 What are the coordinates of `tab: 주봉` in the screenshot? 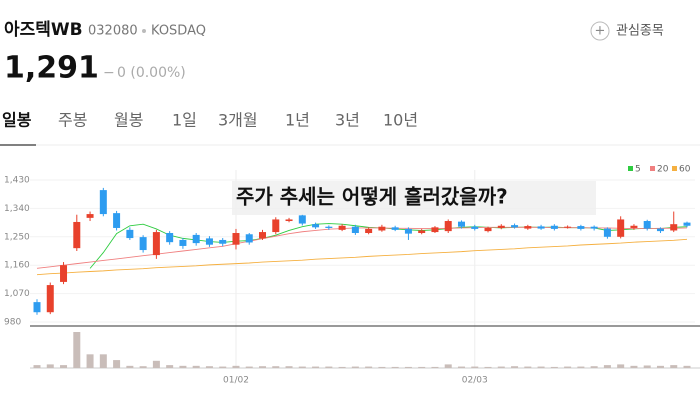 It's located at (72, 120).